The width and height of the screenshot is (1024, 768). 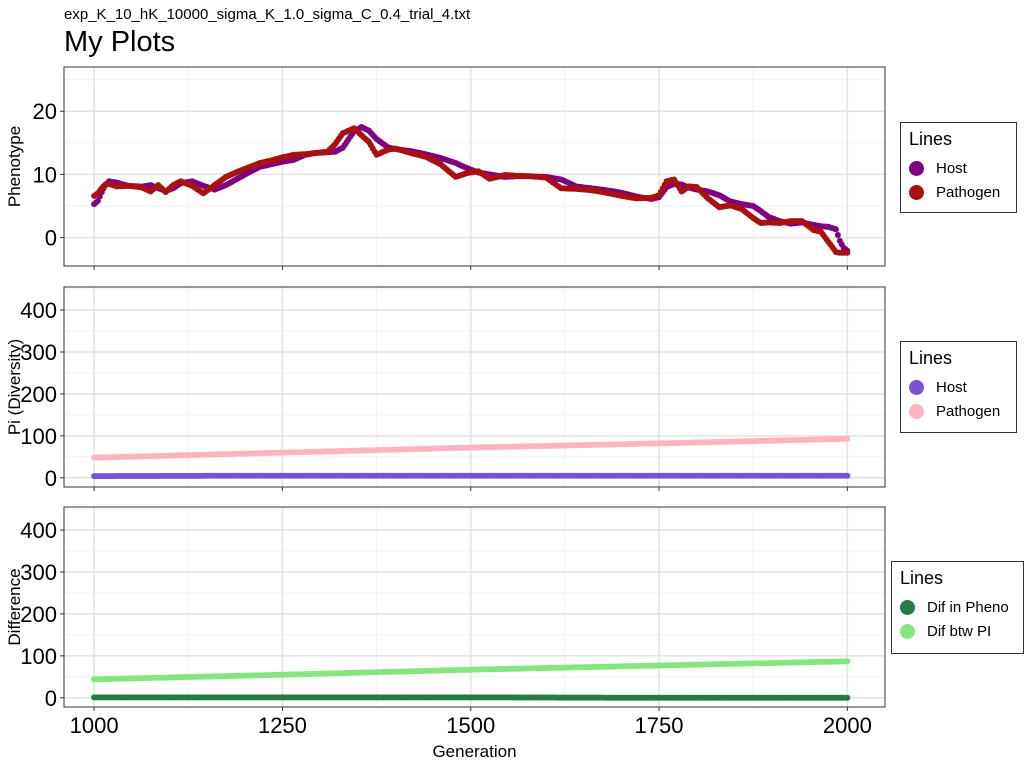 What do you see at coordinates (282, 725) in the screenshot?
I see `x-tick-label: 1250` at bounding box center [282, 725].